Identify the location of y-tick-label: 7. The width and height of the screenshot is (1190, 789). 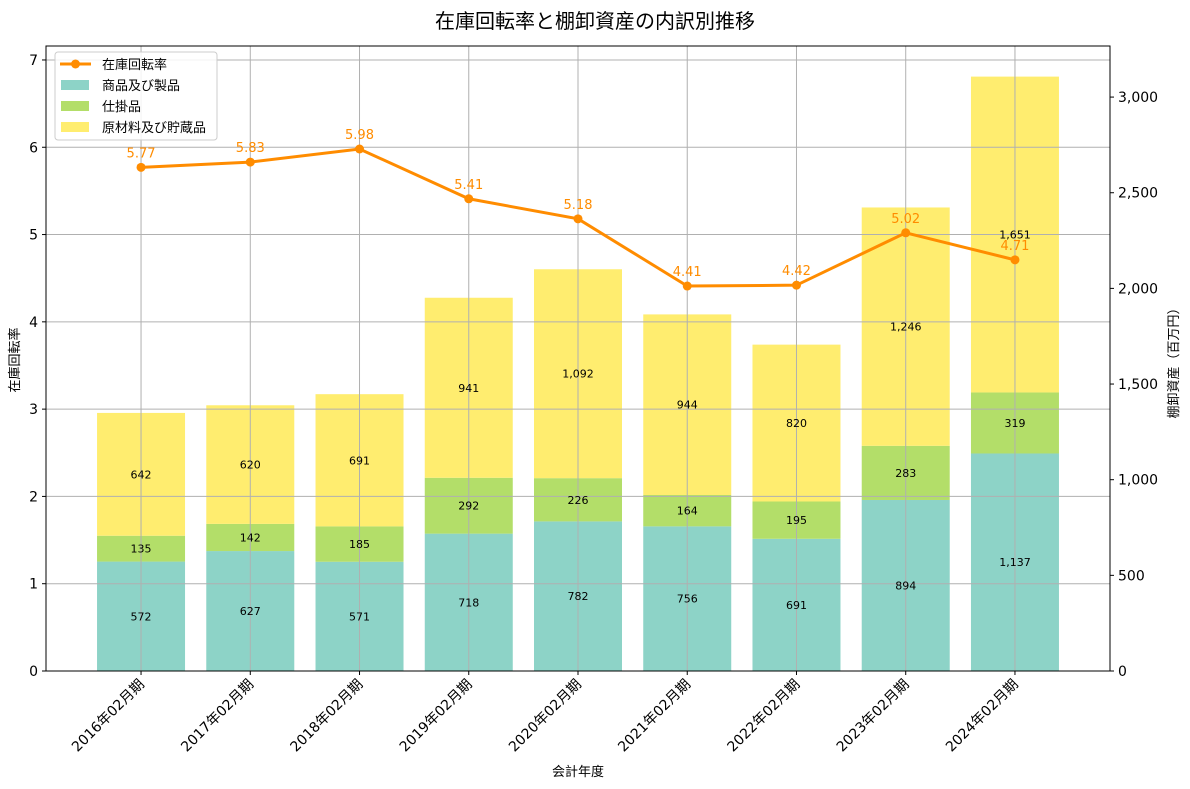
(33, 61).